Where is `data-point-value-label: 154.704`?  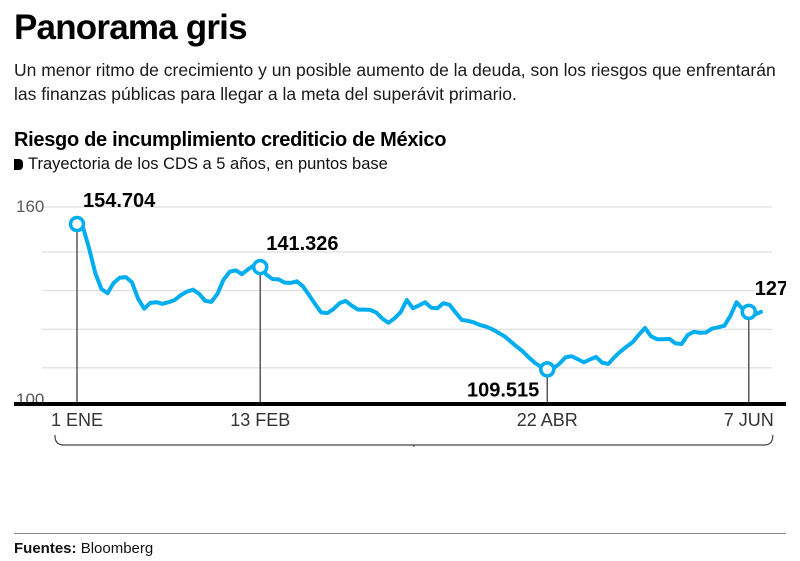
data-point-value-label: 154.704 is located at coordinates (119, 201).